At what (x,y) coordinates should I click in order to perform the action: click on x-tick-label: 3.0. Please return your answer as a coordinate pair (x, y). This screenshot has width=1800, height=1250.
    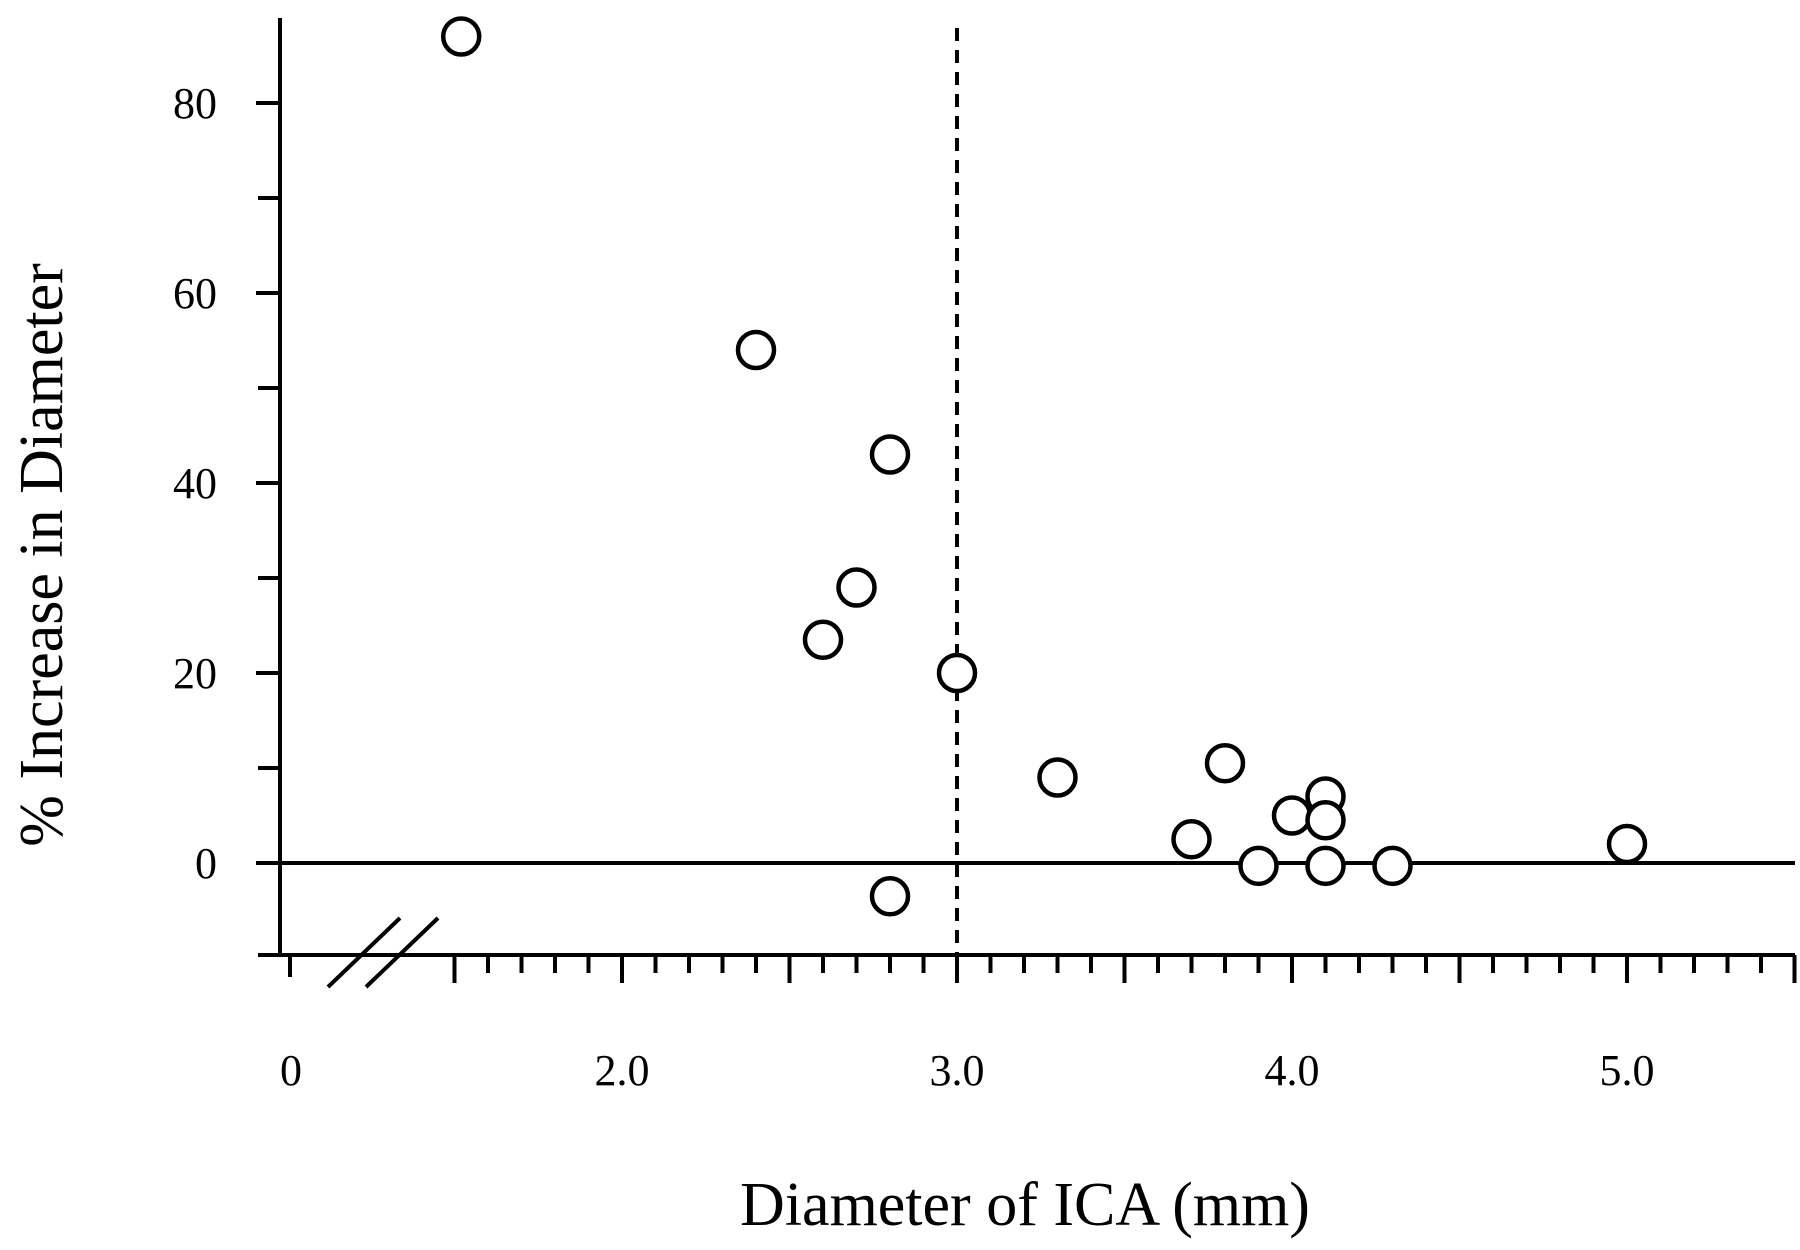
    Looking at the image, I should click on (957, 1070).